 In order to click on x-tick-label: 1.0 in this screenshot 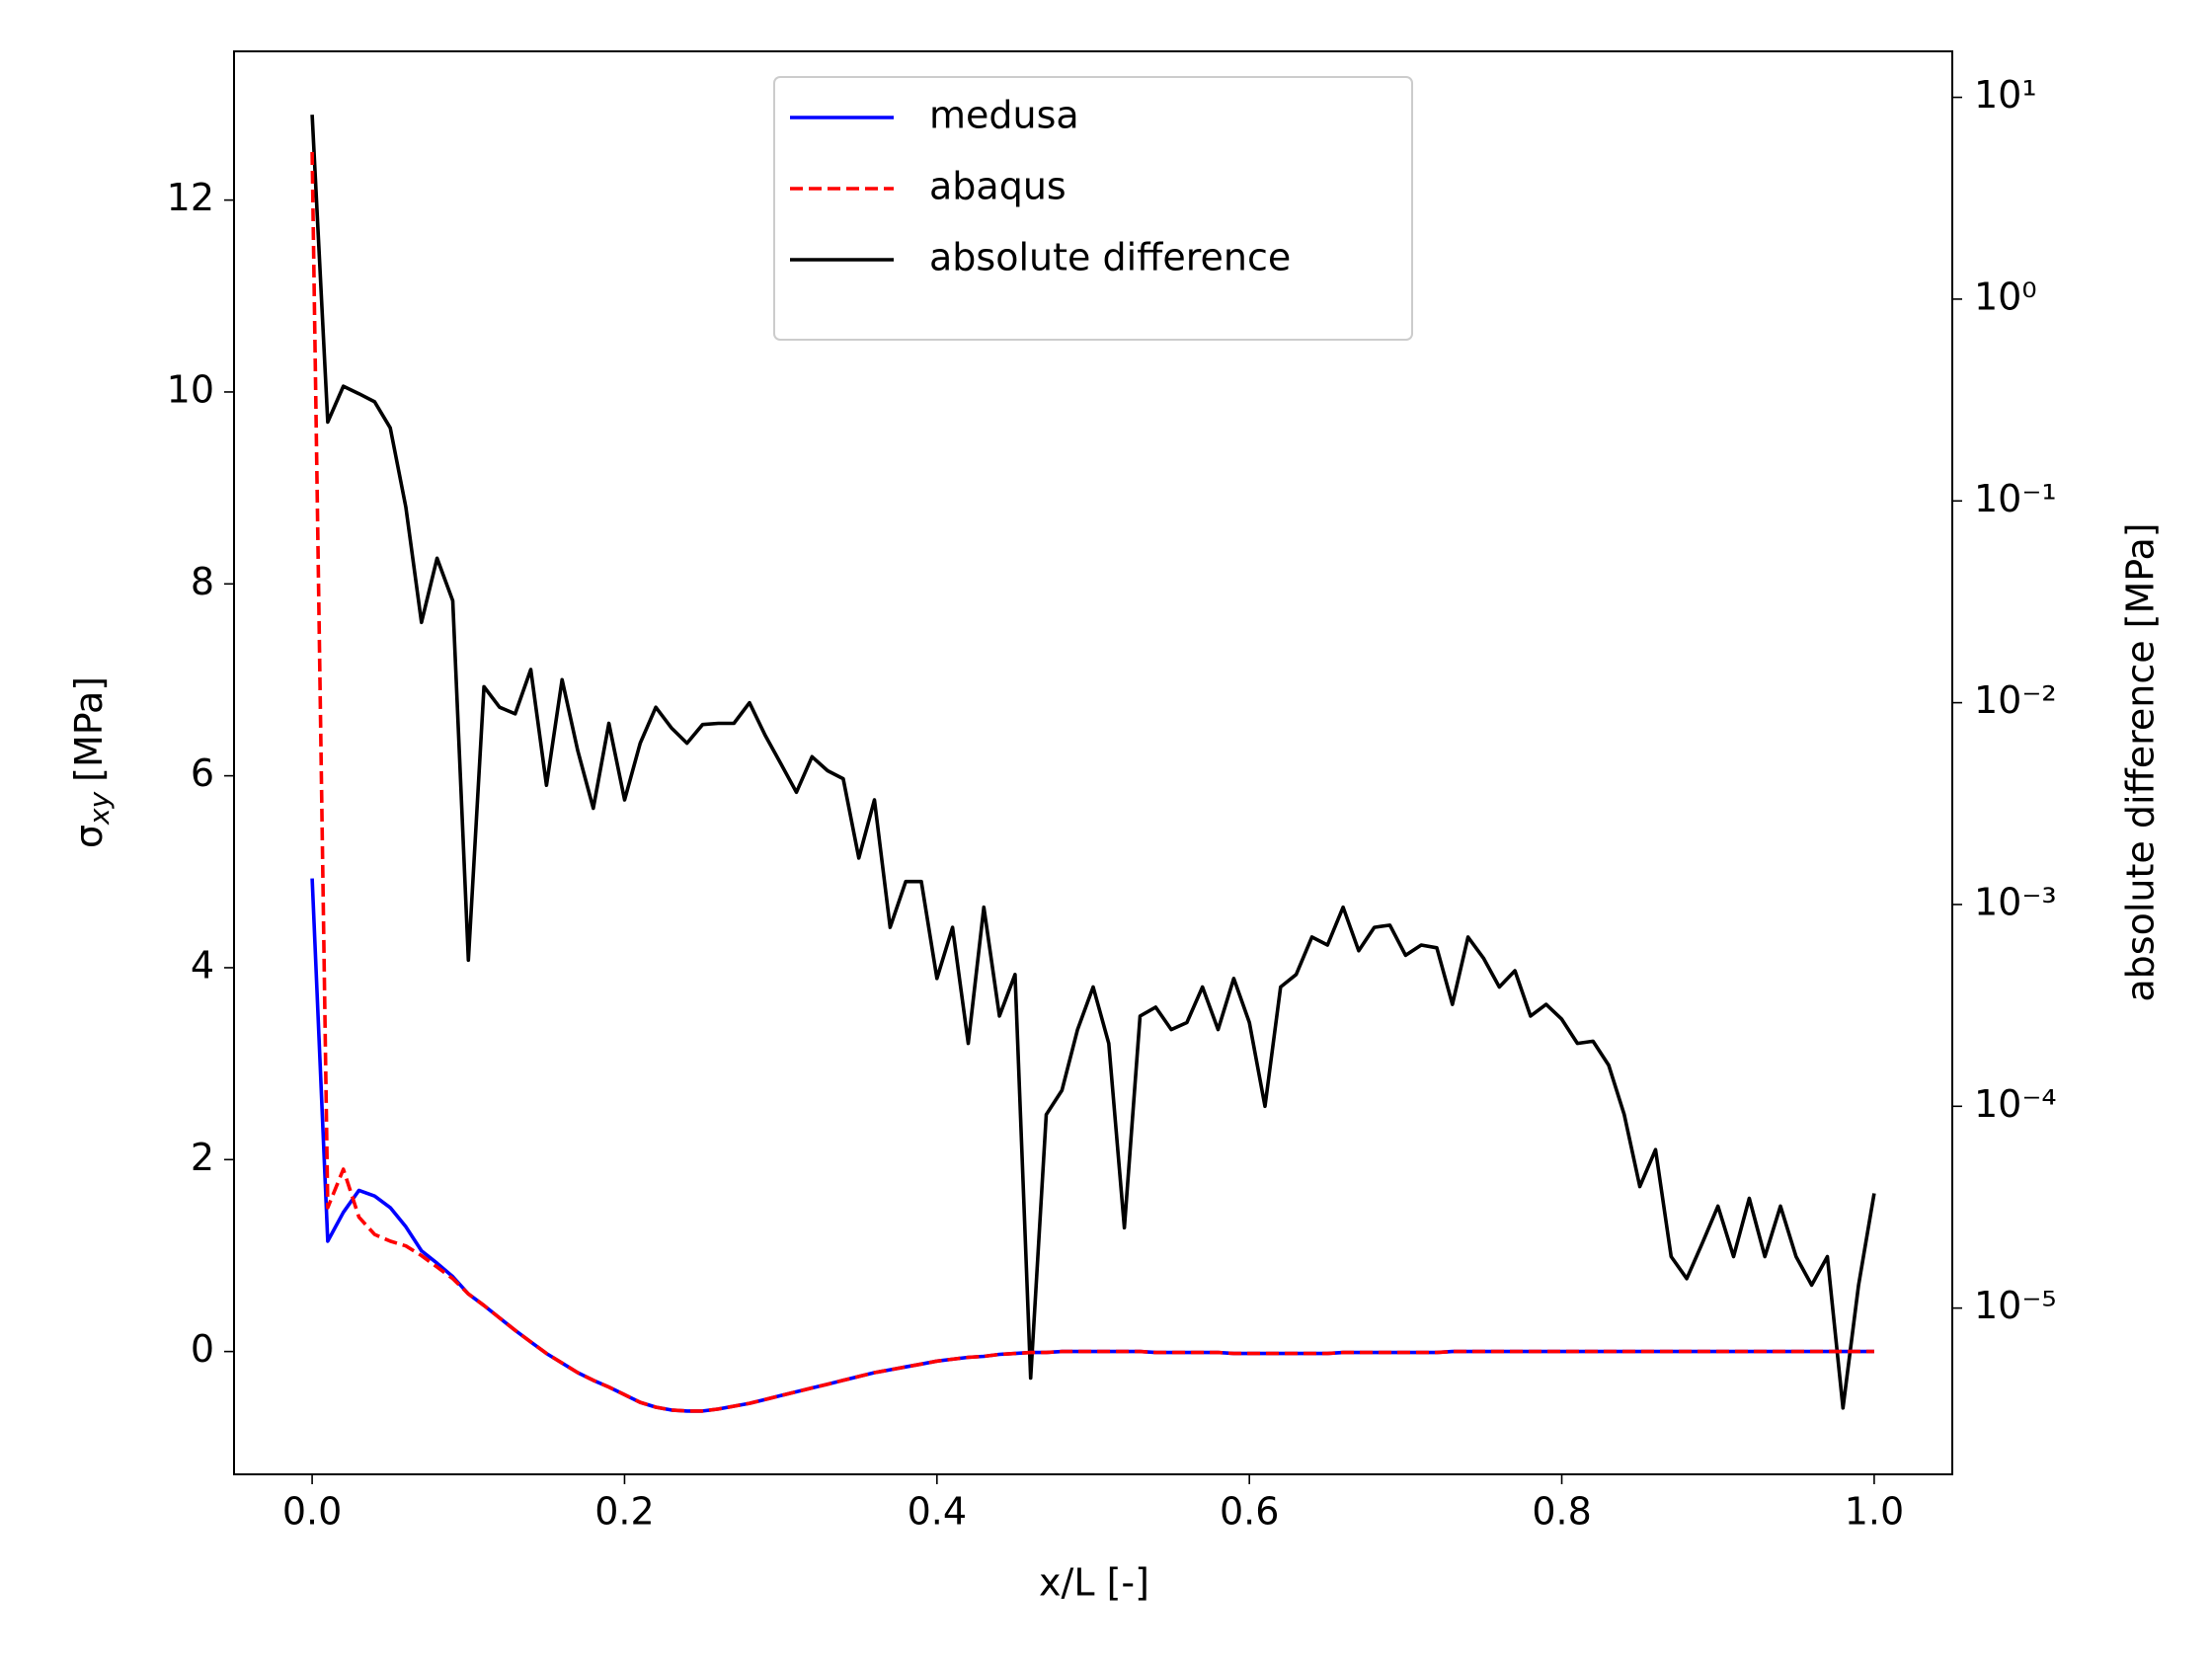, I will do `click(1875, 1512)`.